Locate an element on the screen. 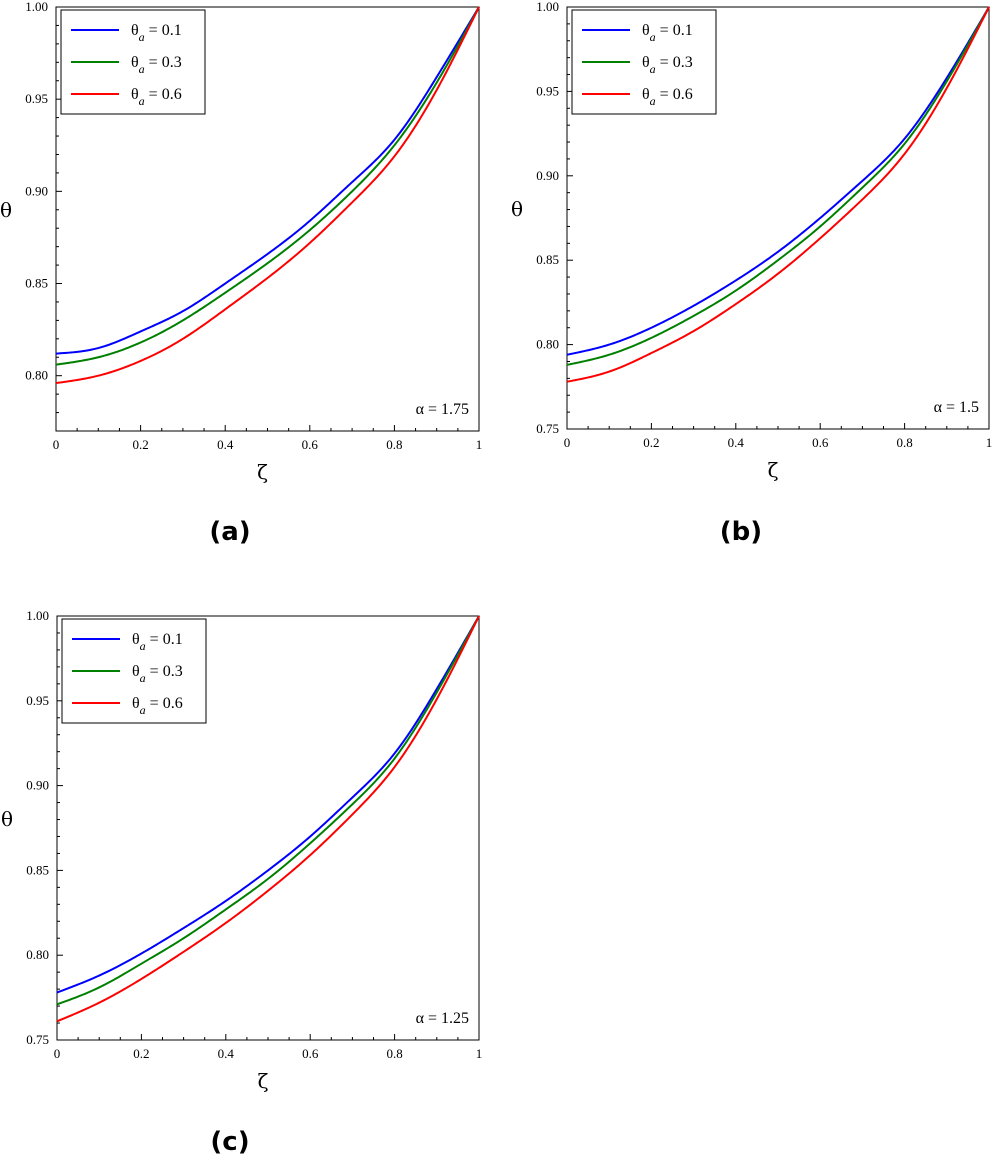 The width and height of the screenshot is (993, 1156). panel-label: (c) is located at coordinates (229, 1141).